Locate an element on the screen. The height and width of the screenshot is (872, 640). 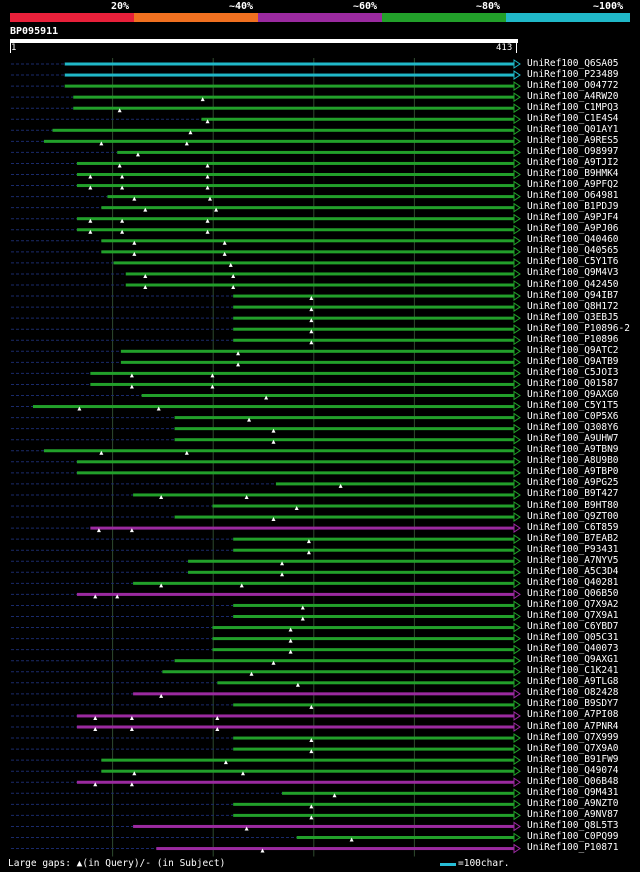
hit-label: UniRef100_C0PQ99 is located at coordinates (573, 836).